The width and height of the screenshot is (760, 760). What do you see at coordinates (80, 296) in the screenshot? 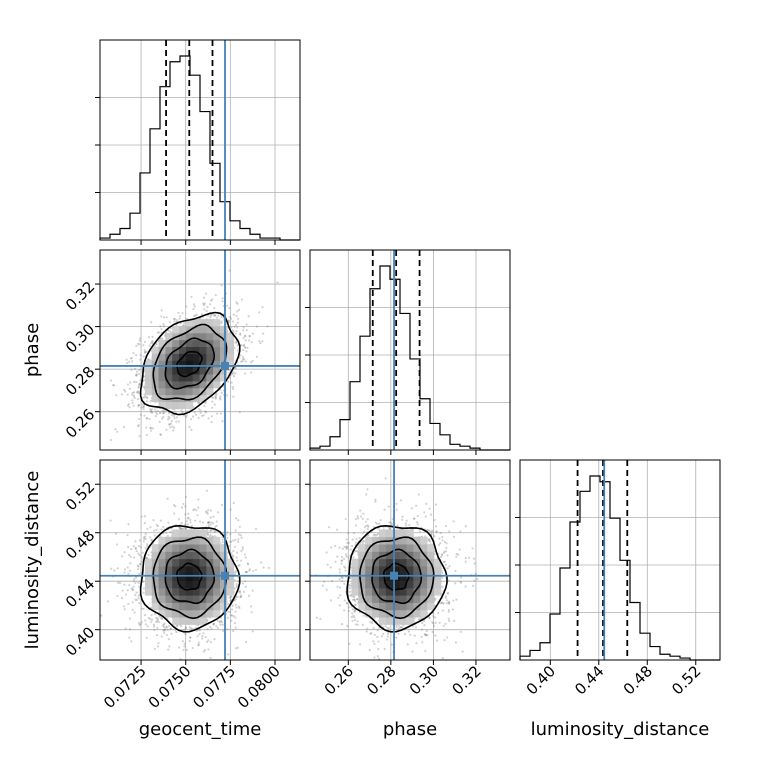
I see `y-tick-label: 0.32` at bounding box center [80, 296].